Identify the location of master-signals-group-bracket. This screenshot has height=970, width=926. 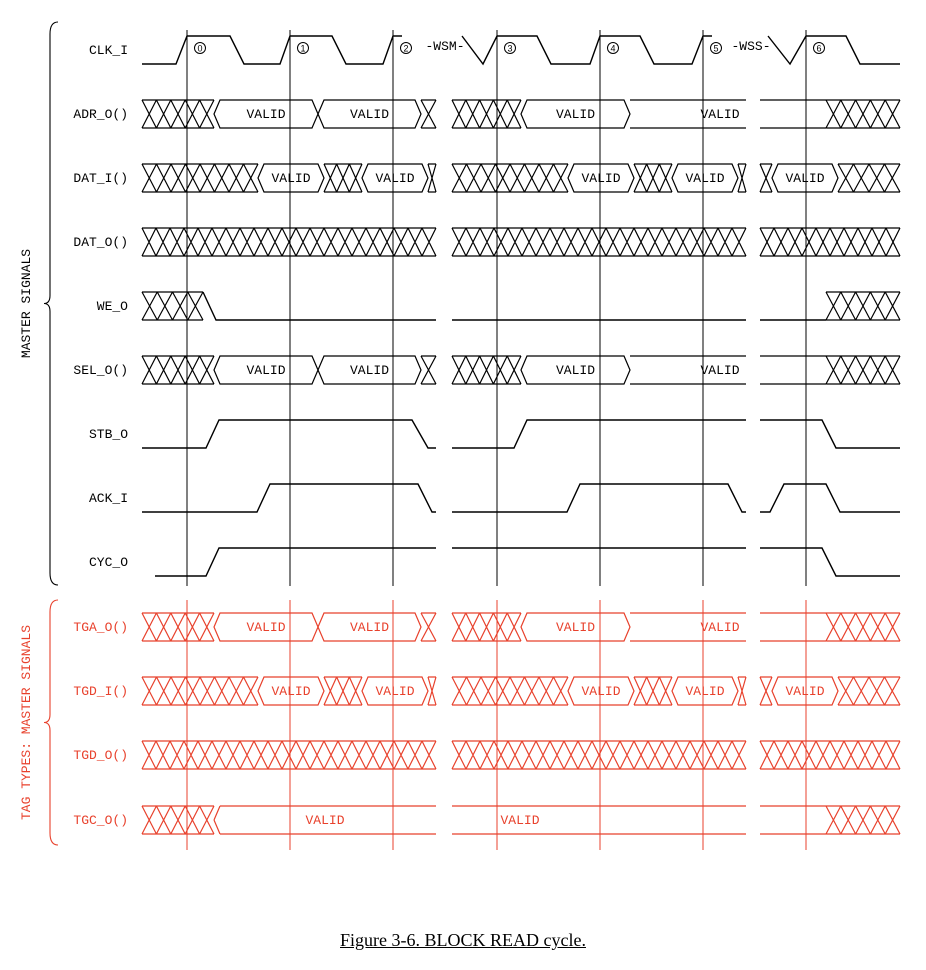
(51, 303).